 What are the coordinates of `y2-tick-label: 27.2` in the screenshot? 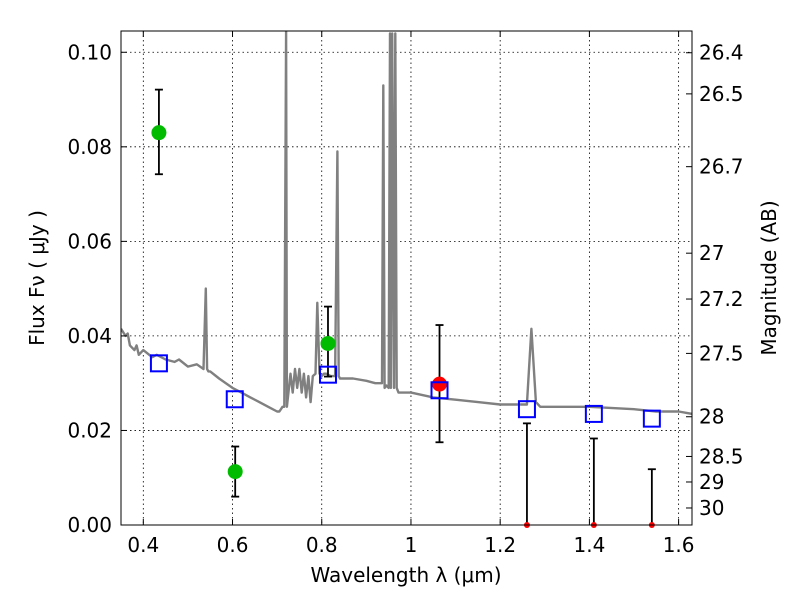 It's located at (721, 299).